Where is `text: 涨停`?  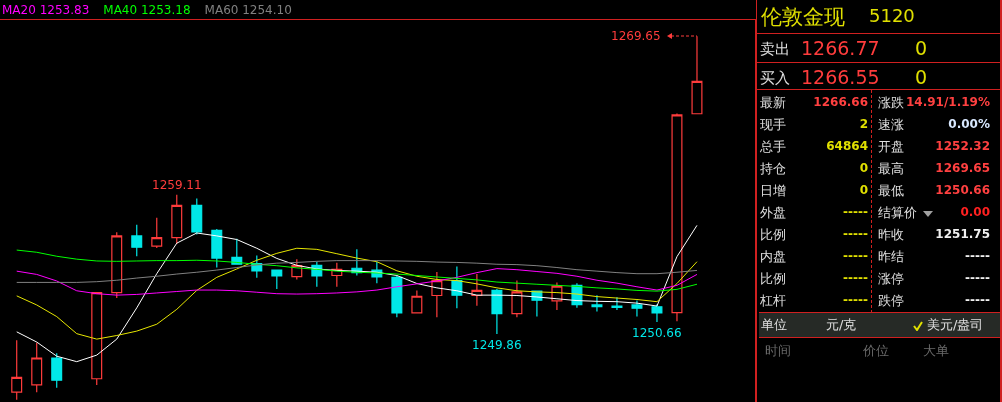
text: 涨停 is located at coordinates (891, 279).